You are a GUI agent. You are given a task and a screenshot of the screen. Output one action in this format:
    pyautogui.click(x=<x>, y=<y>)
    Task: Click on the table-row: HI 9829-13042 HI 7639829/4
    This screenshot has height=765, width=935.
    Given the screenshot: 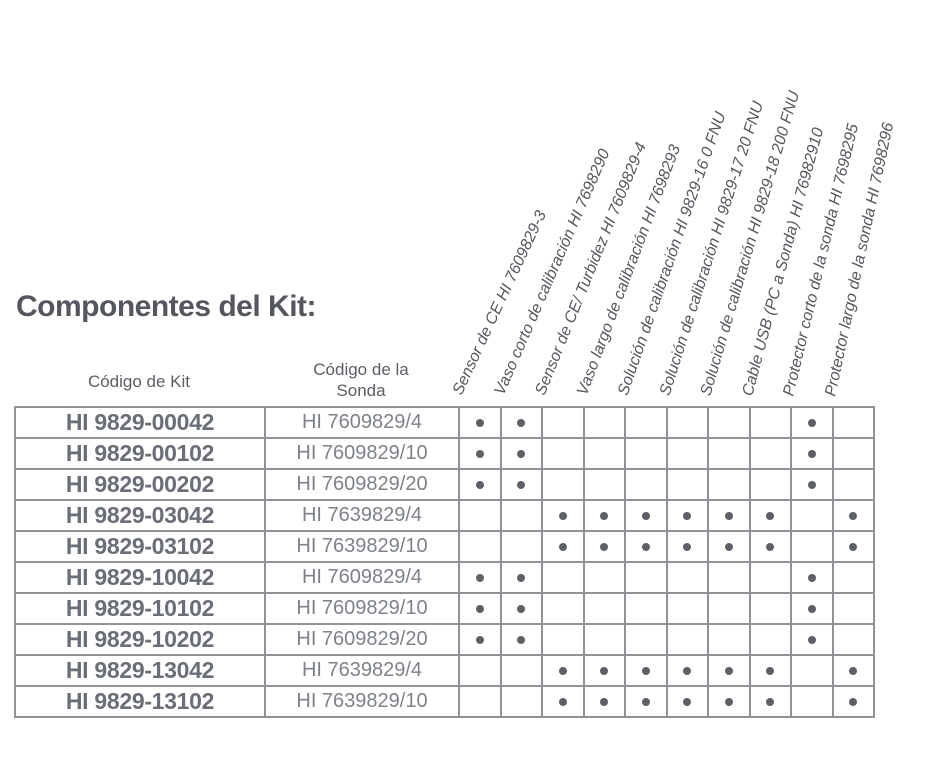 What is the action you would take?
    pyautogui.click(x=444, y=670)
    